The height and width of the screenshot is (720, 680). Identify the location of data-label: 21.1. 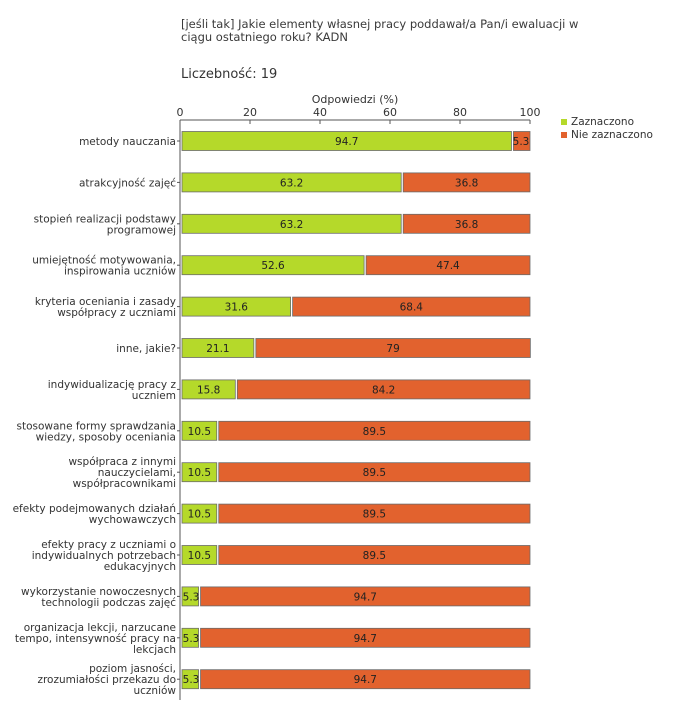
(217, 349).